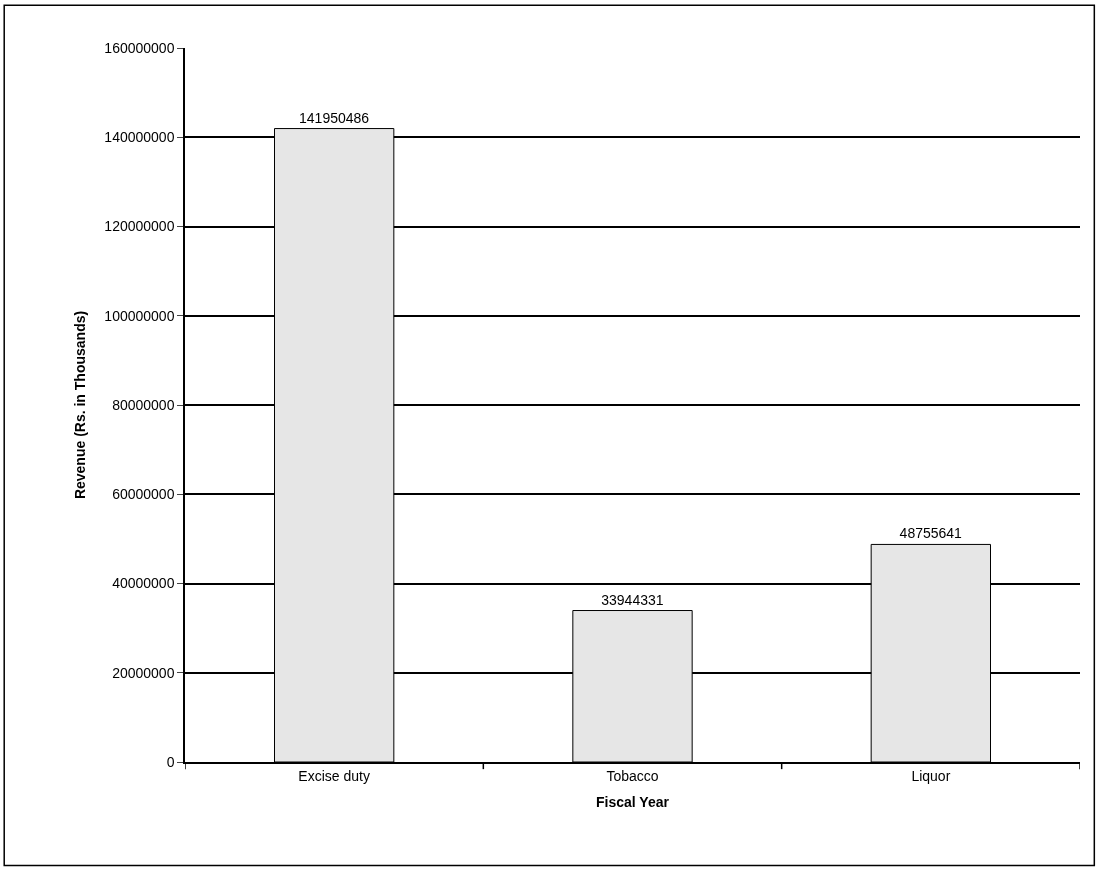 The height and width of the screenshot is (872, 1099). Describe the element at coordinates (170, 761) in the screenshot. I see `y-tick-label: 0` at that location.